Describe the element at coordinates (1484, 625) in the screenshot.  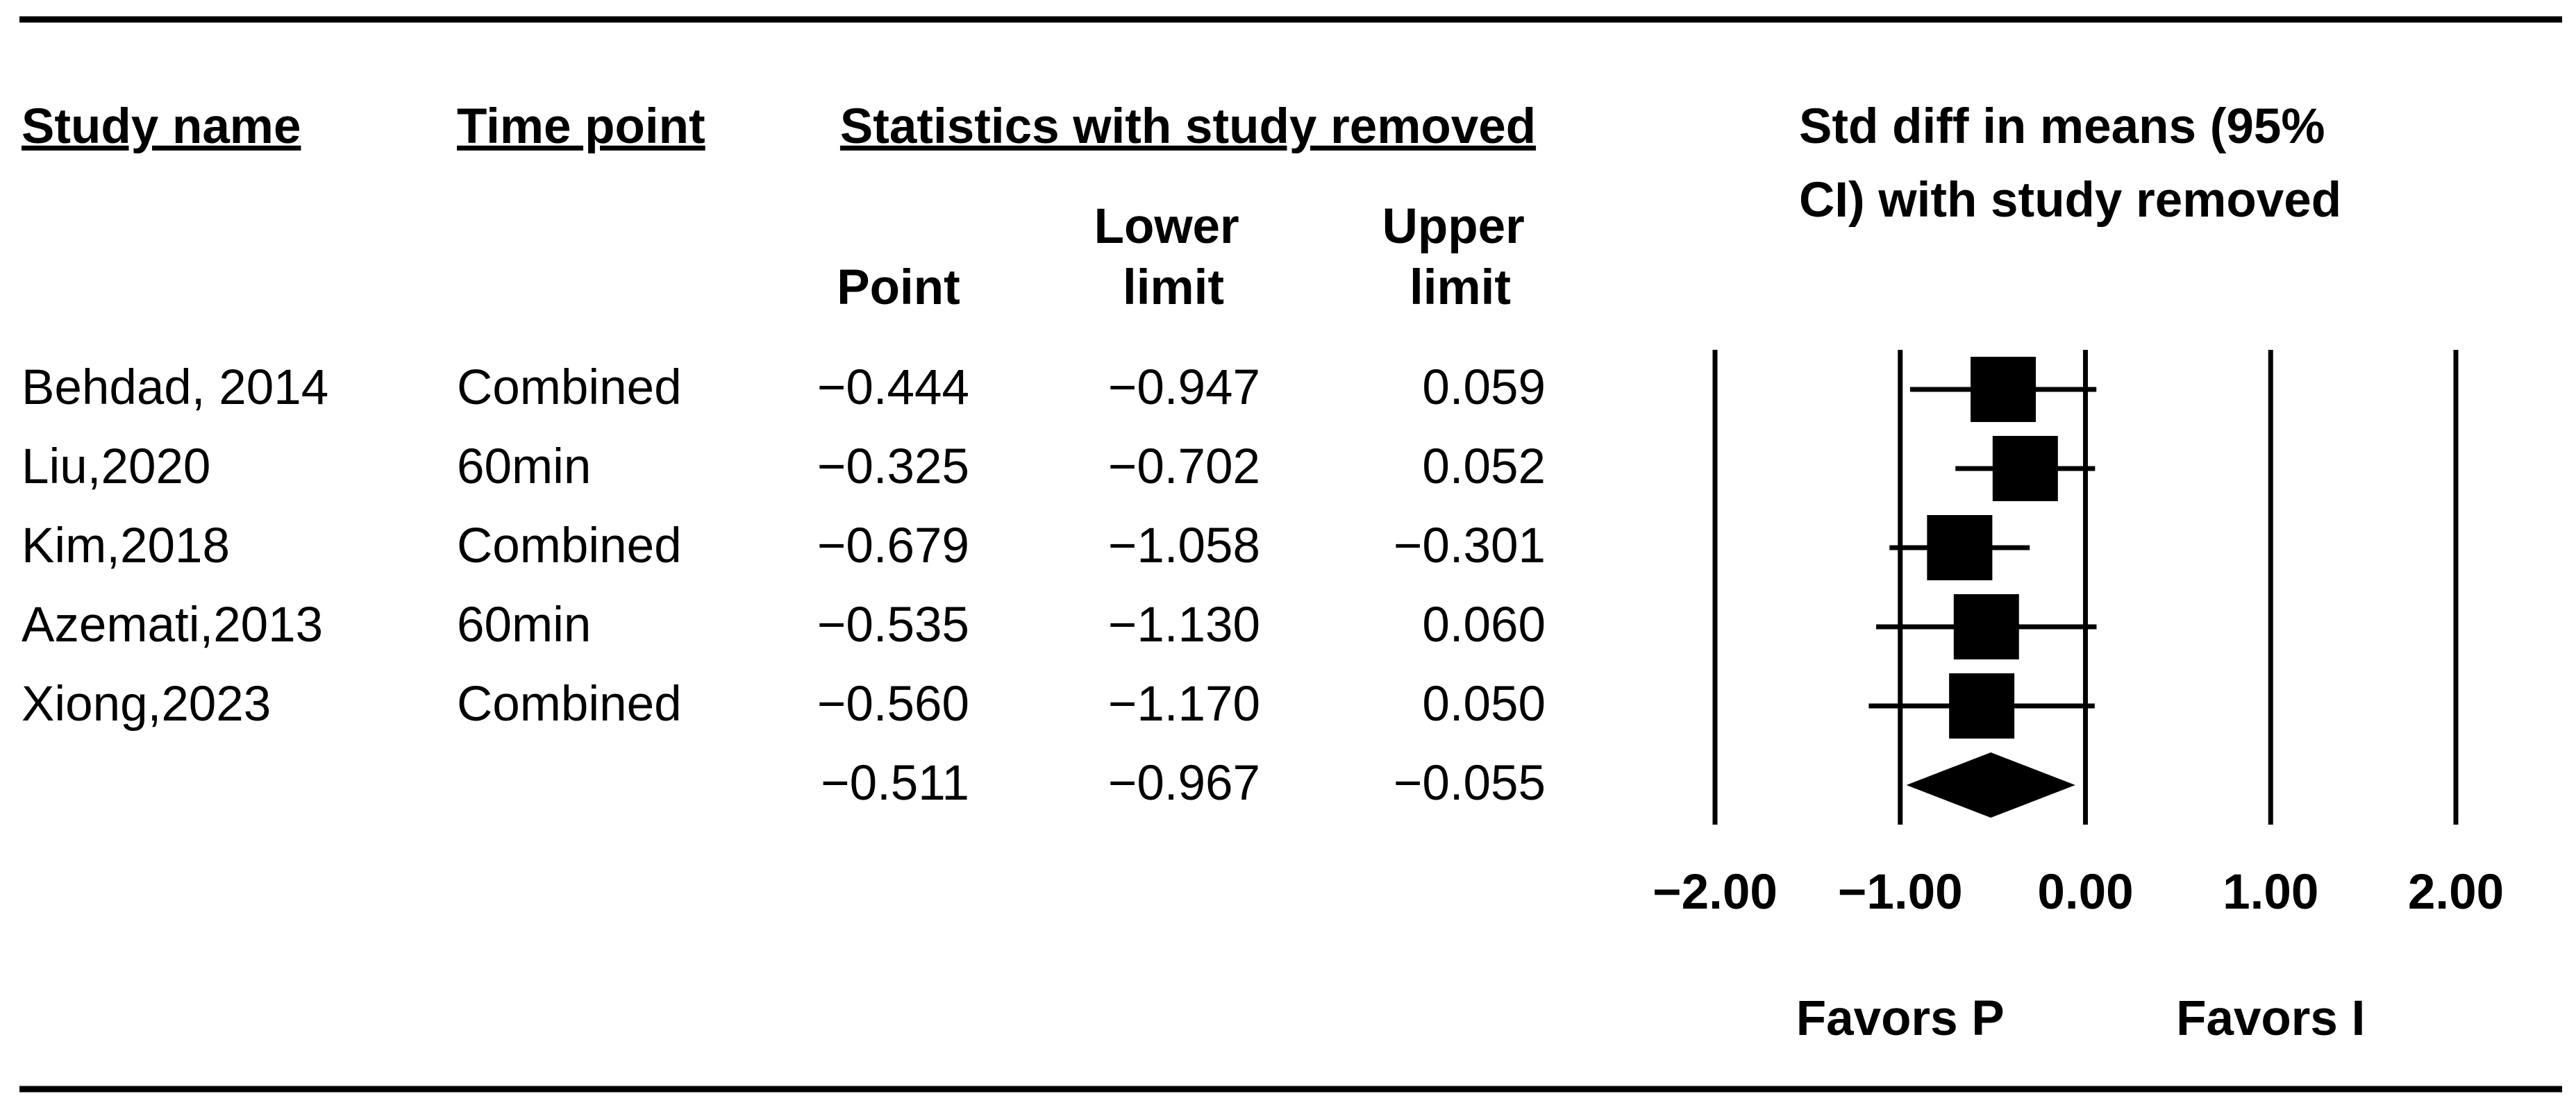
I see `value-label: 0.060` at that location.